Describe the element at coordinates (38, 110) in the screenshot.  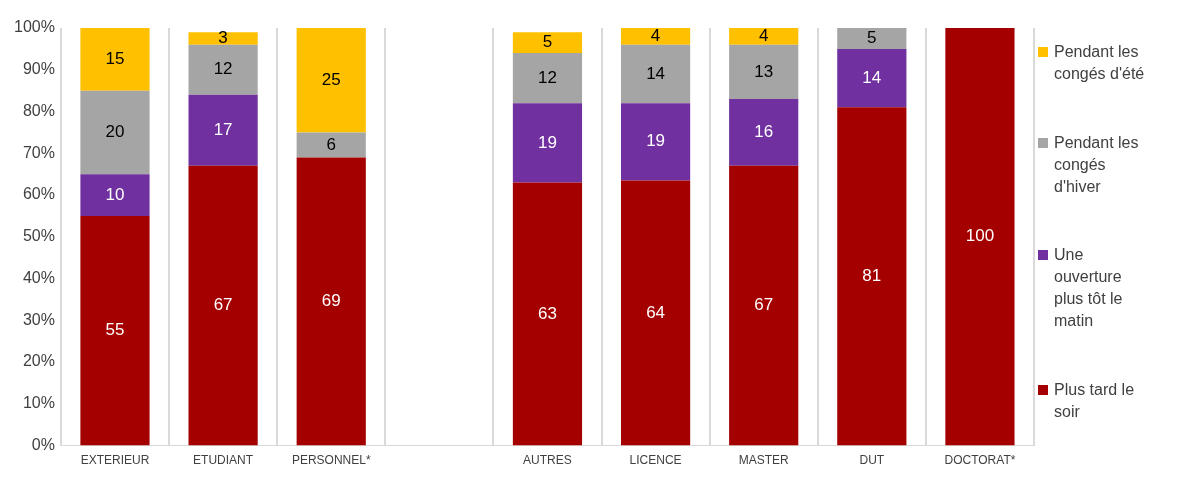
I see `y-tick-label: 80%` at that location.